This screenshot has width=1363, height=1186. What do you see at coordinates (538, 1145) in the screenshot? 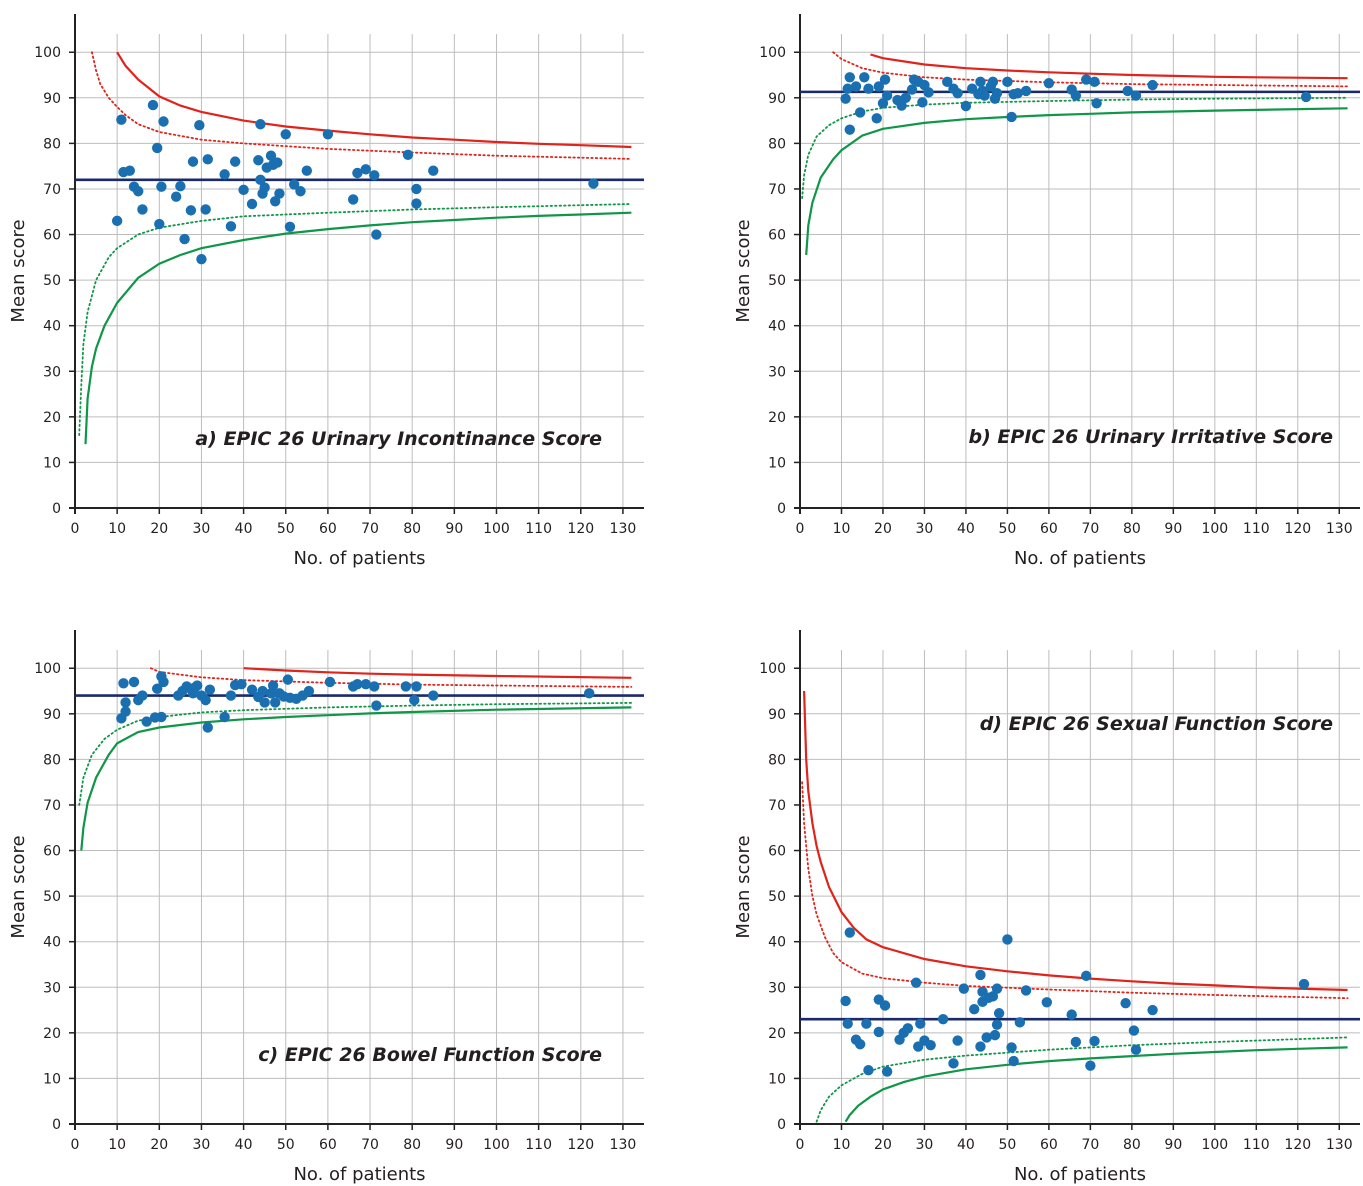
I see `x-tick-label: 110` at bounding box center [538, 1145].